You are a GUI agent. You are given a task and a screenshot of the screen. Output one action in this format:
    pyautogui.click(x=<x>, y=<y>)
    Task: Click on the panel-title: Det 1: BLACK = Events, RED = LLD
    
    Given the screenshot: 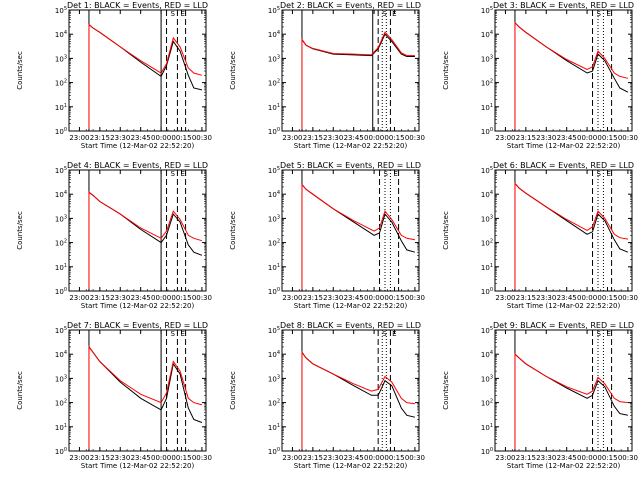 What is the action you would take?
    pyautogui.click(x=137, y=5)
    